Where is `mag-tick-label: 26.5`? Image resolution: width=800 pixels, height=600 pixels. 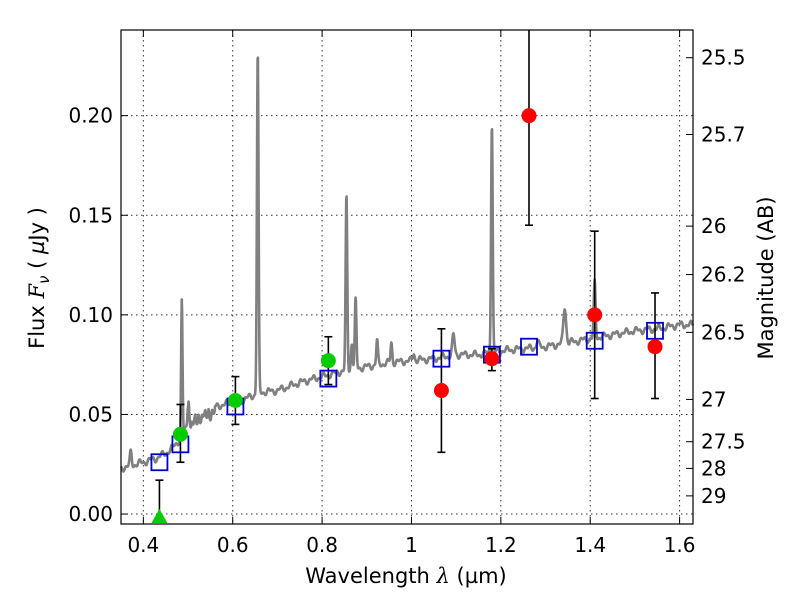 mag-tick-label: 26.5 is located at coordinates (723, 332).